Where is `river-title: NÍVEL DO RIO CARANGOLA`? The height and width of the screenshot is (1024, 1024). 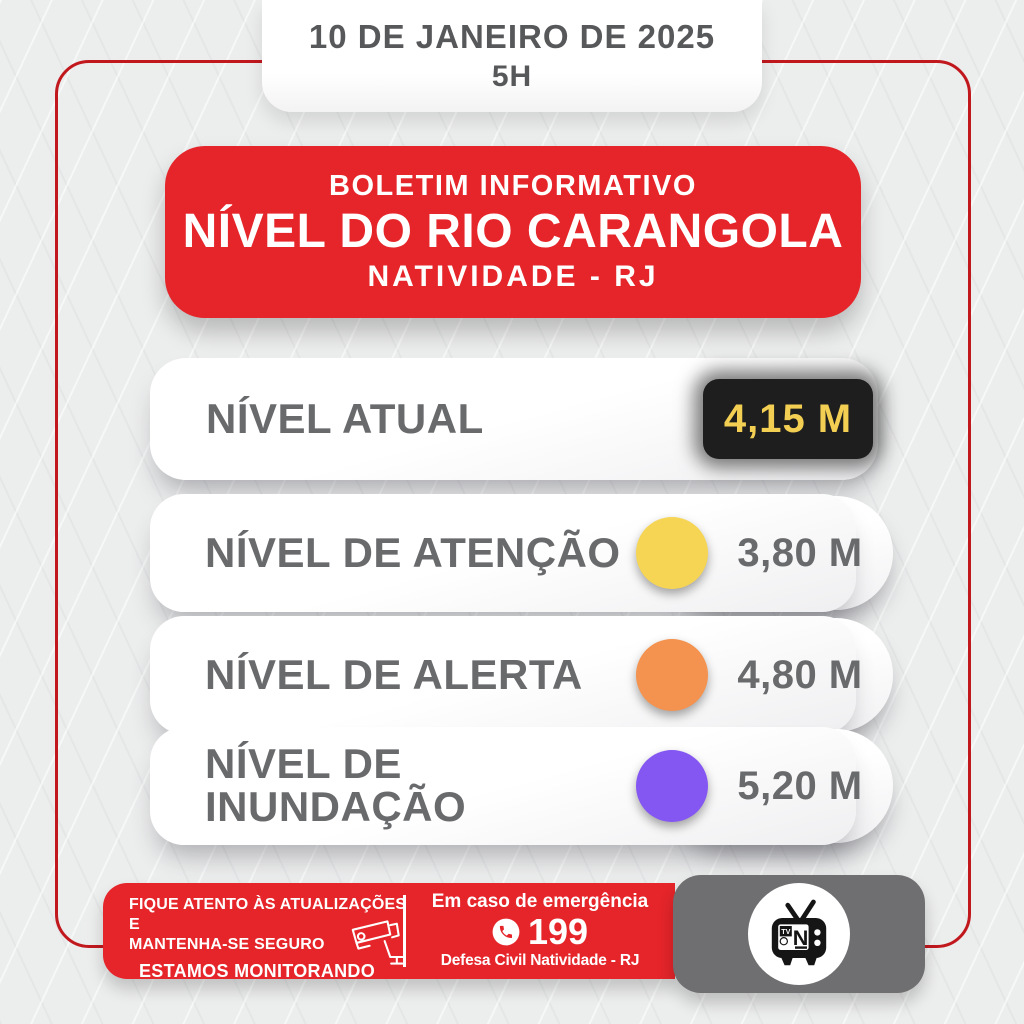 river-title: NÍVEL DO RIO CARANGOLA is located at coordinates (513, 231).